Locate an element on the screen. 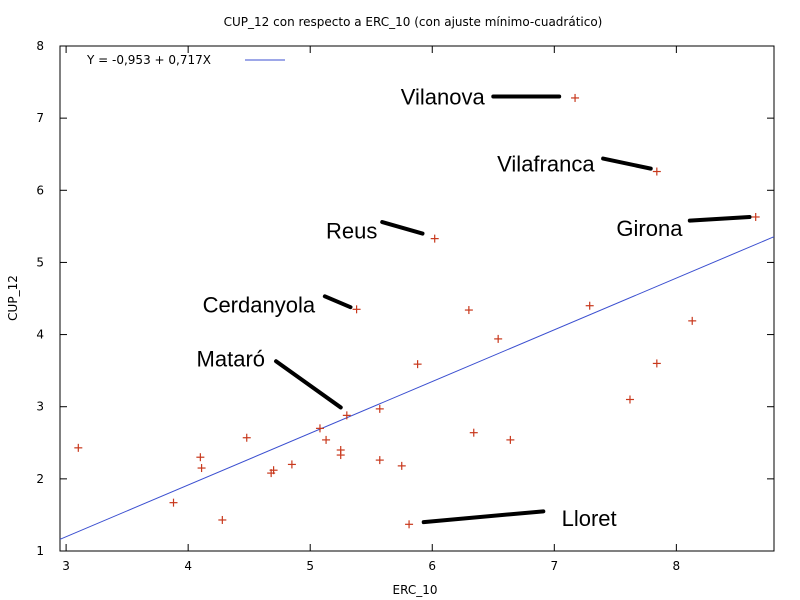 This screenshot has height=600, width=800. x-tick-label: 3 is located at coordinates (66, 566).